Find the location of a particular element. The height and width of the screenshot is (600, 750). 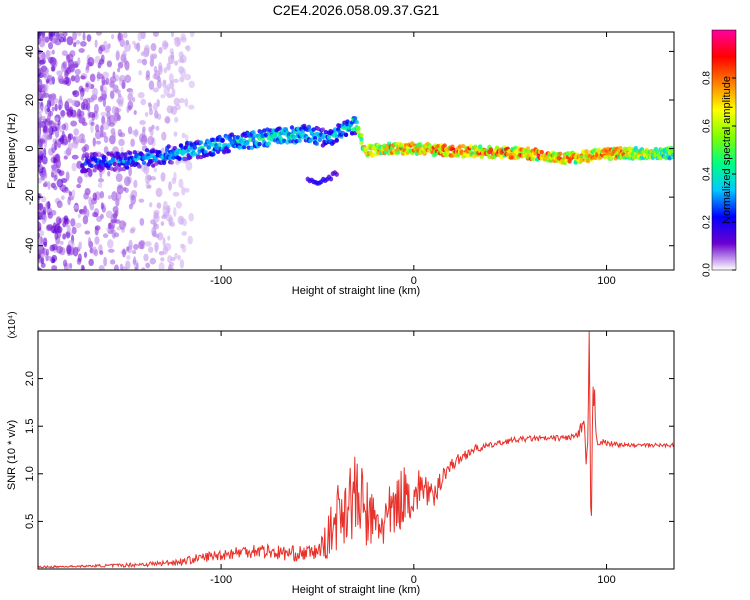

x-tick-label: 0 is located at coordinates (414, 580).